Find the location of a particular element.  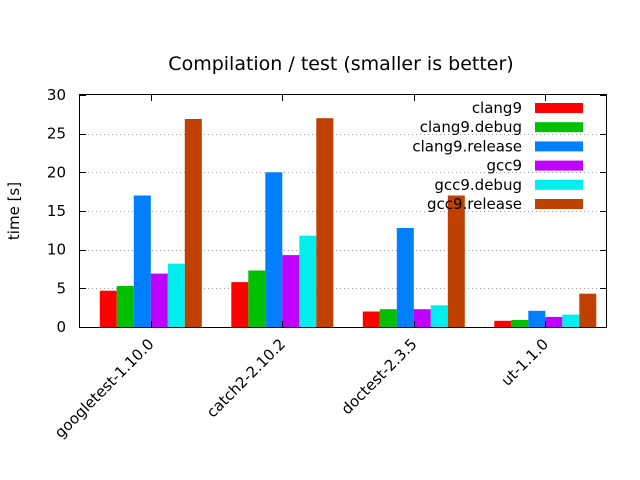

y-tick-label: 0 is located at coordinates (61, 327).